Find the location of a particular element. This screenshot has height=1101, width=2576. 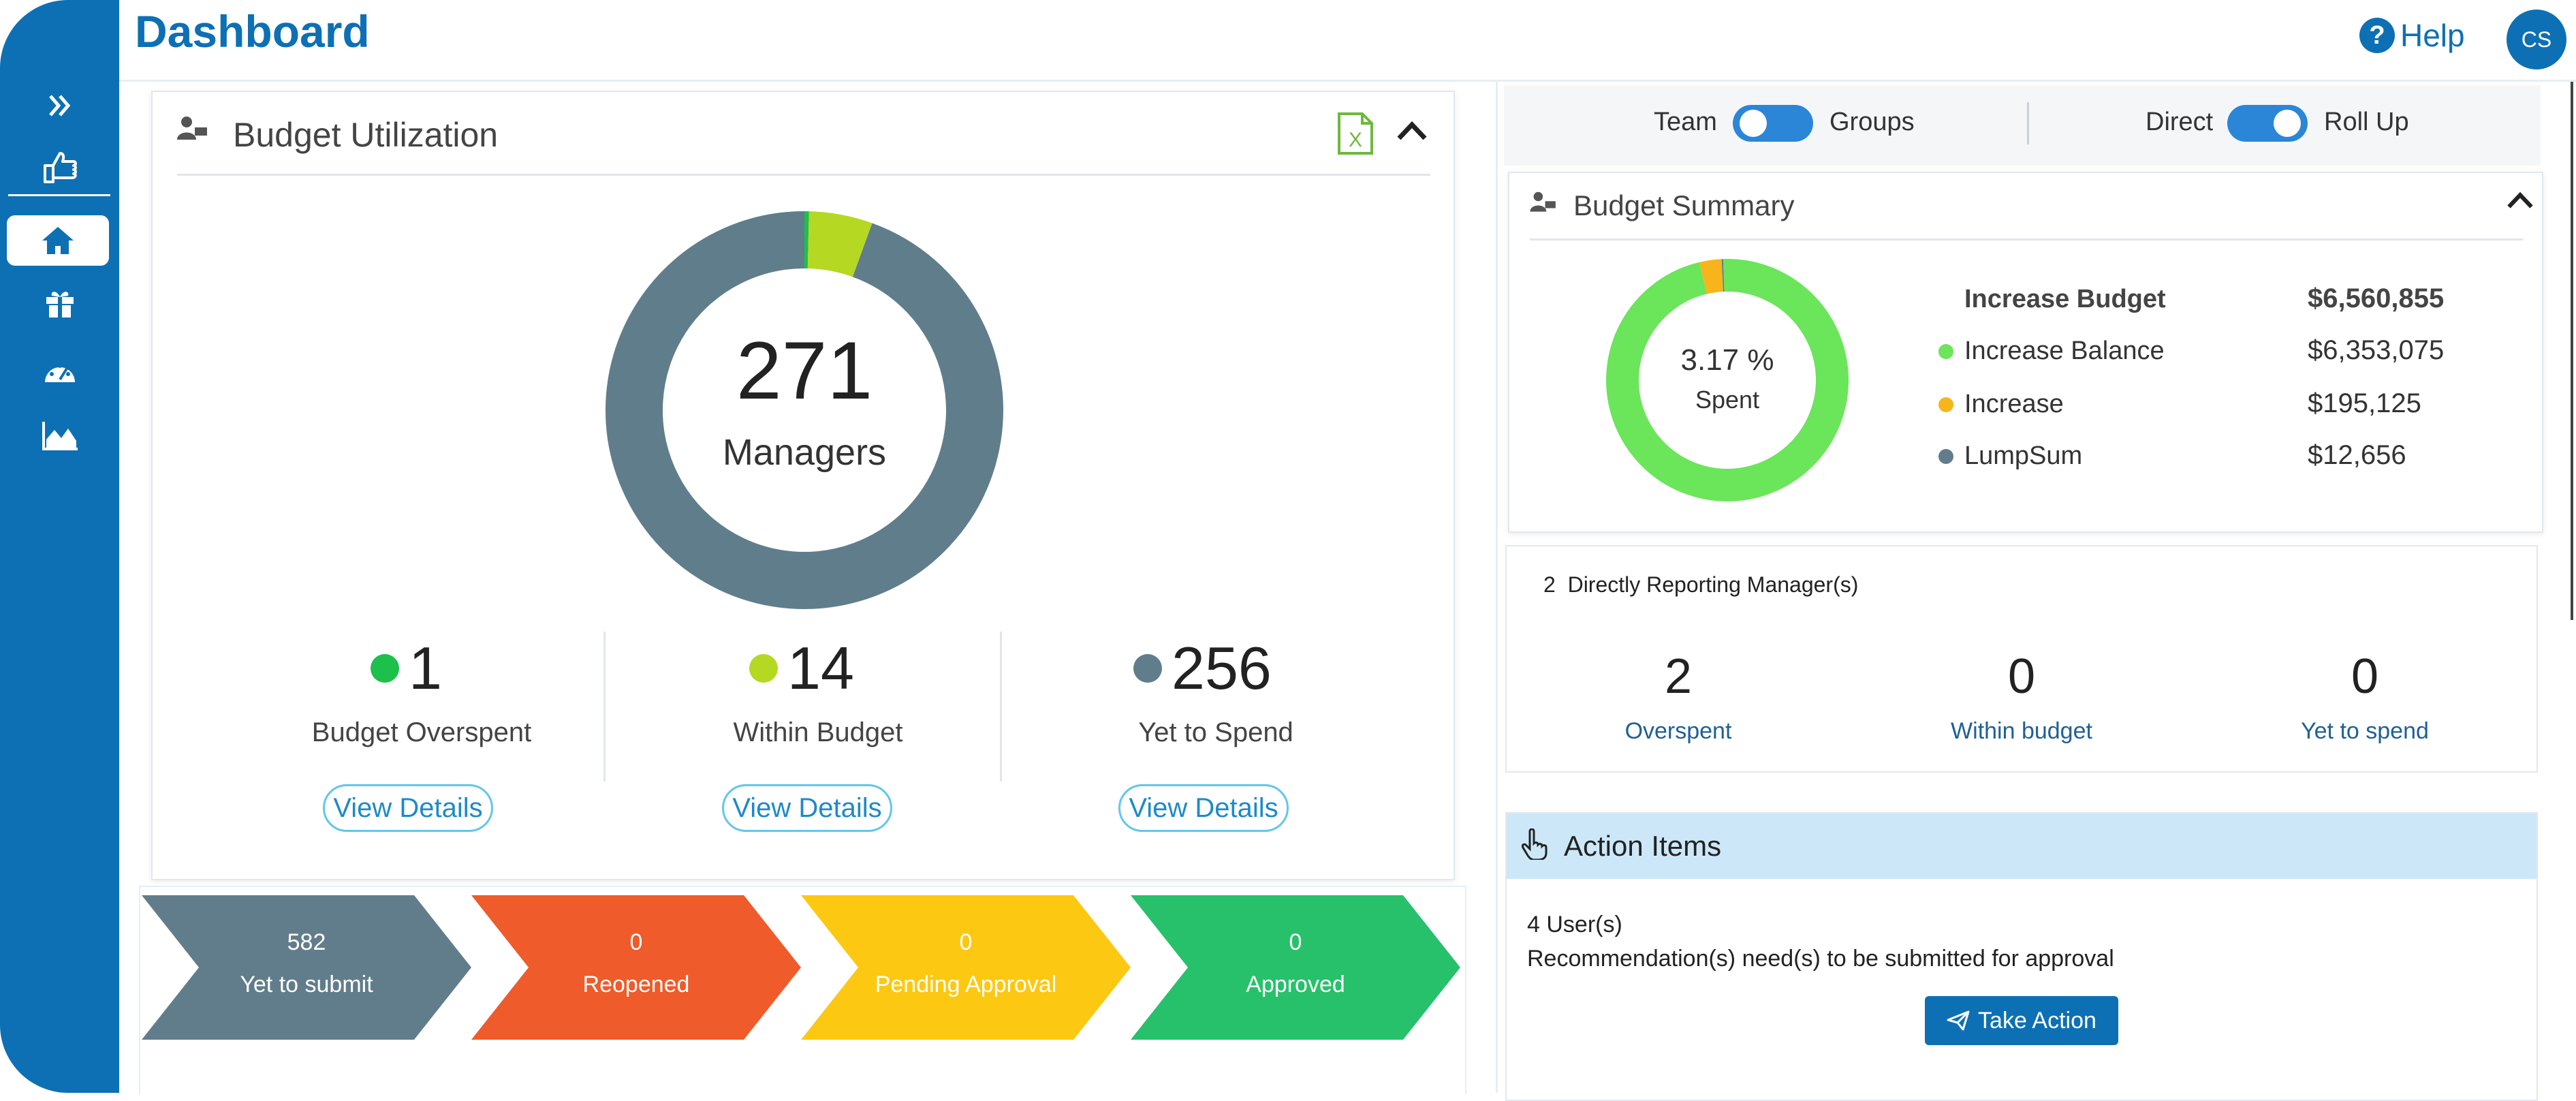

legend-label: LumpSum is located at coordinates (2023, 456).